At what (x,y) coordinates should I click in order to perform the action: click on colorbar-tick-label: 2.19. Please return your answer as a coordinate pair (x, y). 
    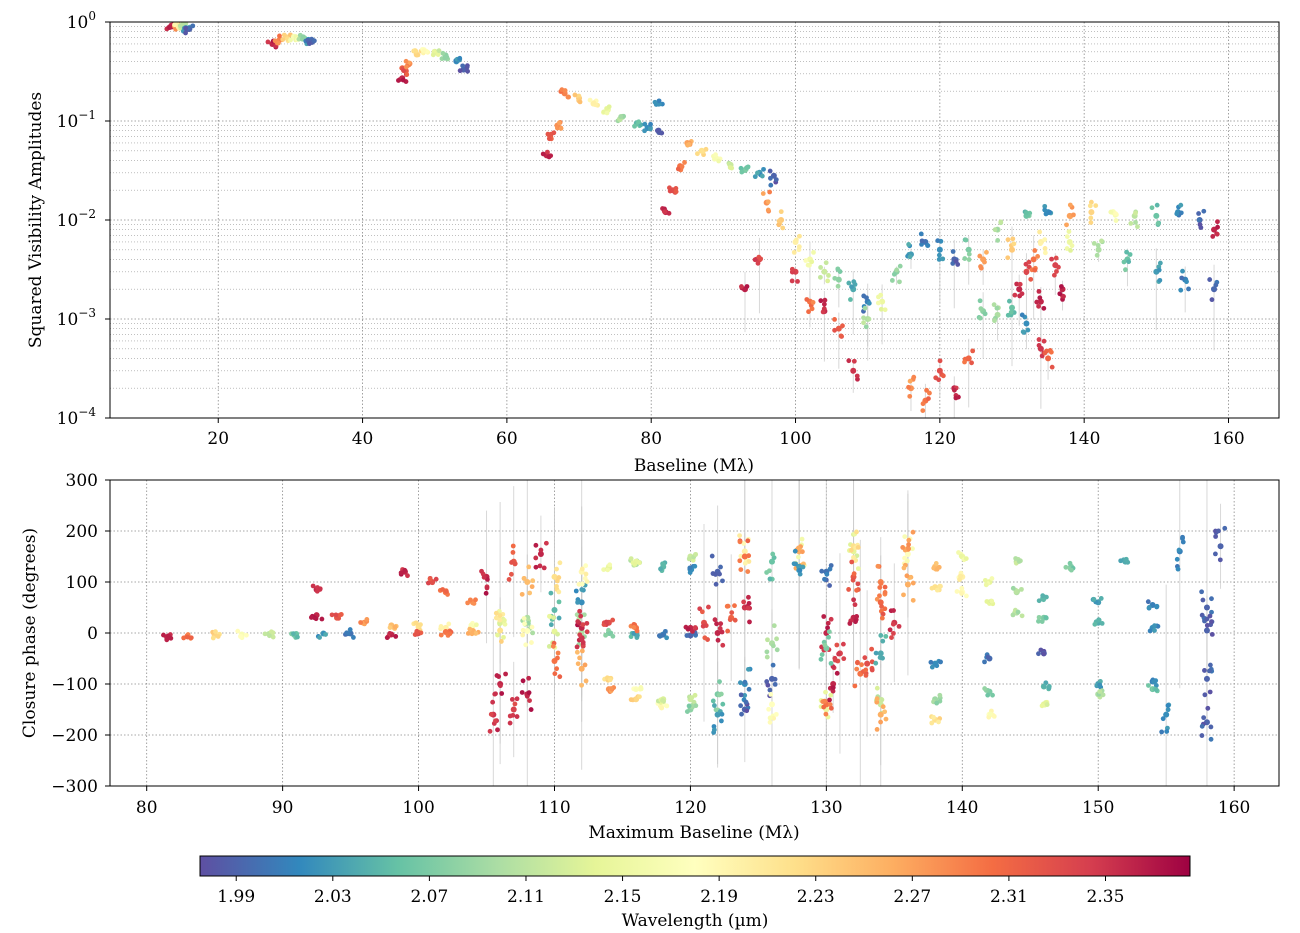
    Looking at the image, I should click on (719, 897).